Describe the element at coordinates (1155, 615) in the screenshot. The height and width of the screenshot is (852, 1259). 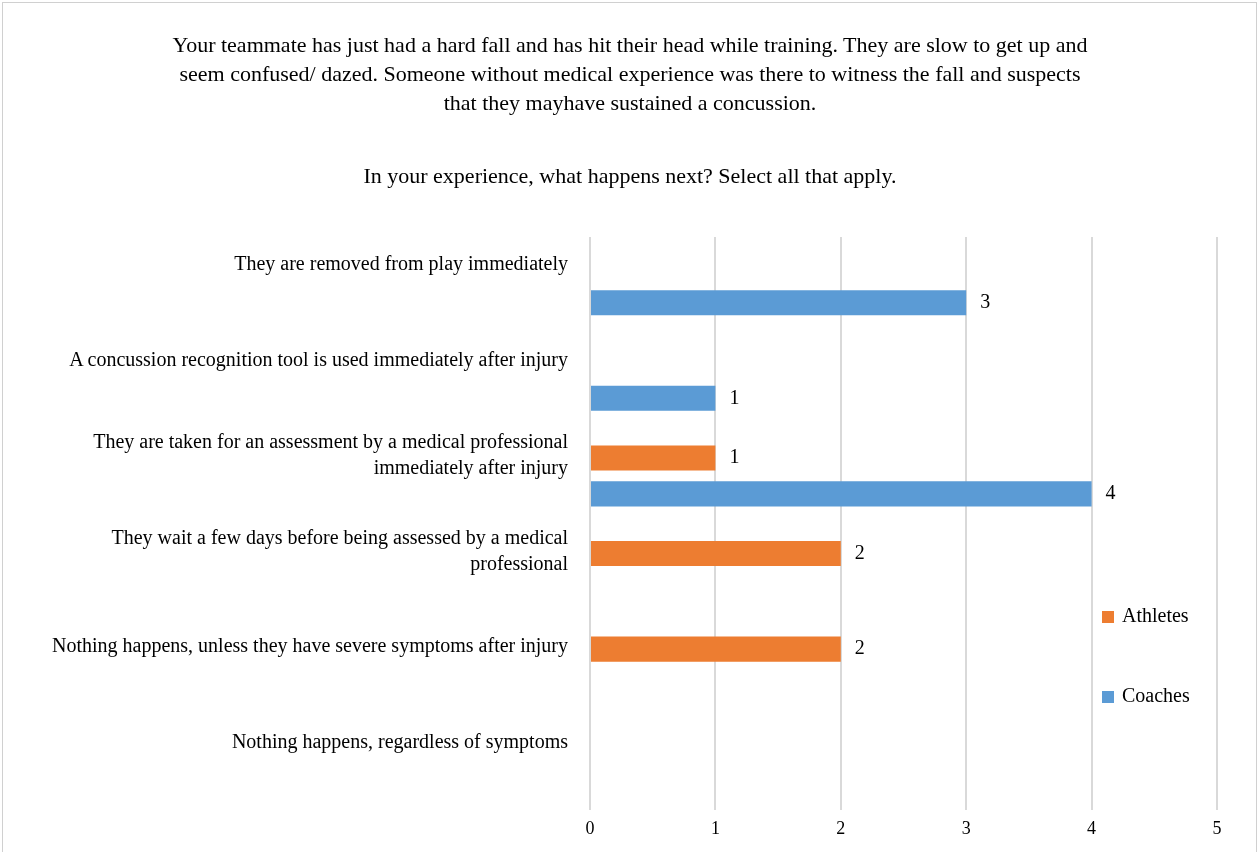
I see `legend-label: Athletes` at that location.